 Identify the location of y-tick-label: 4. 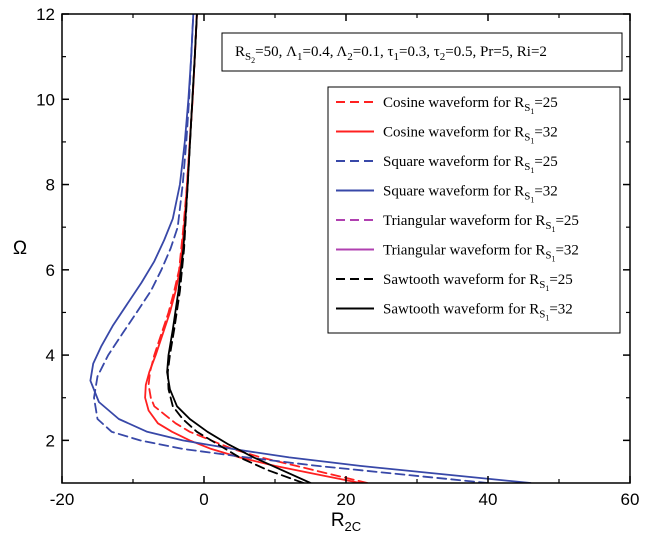
(50, 355).